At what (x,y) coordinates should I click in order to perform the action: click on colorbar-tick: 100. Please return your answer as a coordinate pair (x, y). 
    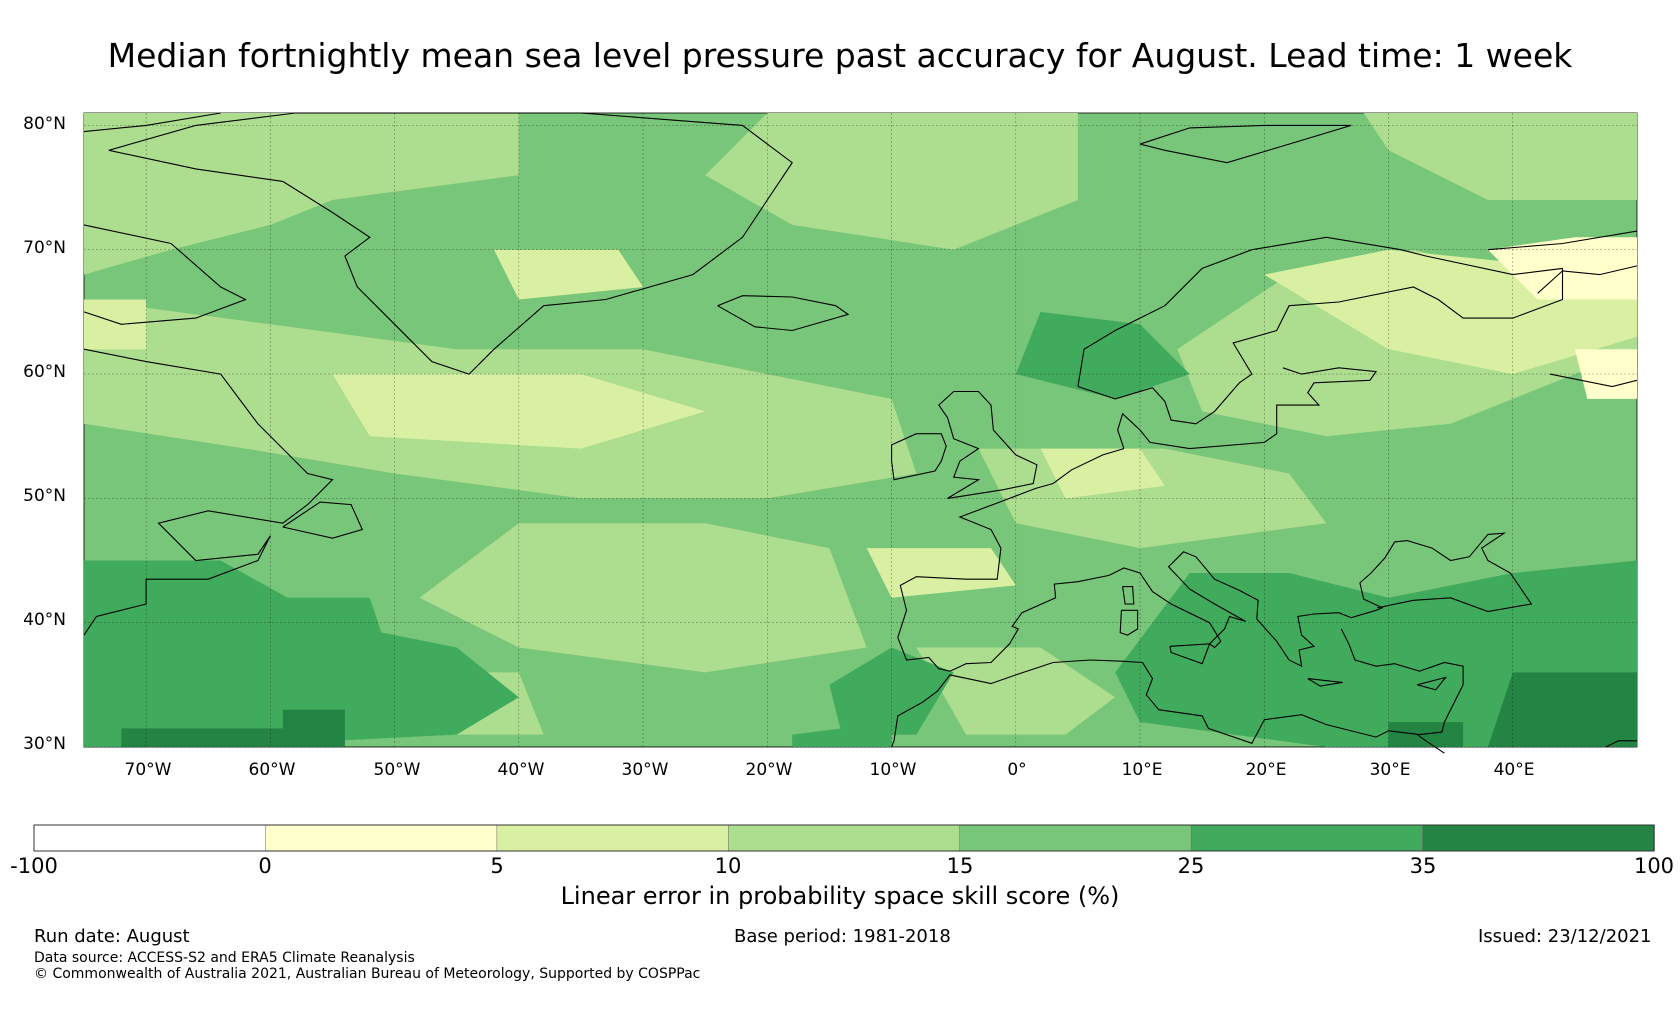
    Looking at the image, I should click on (1654, 866).